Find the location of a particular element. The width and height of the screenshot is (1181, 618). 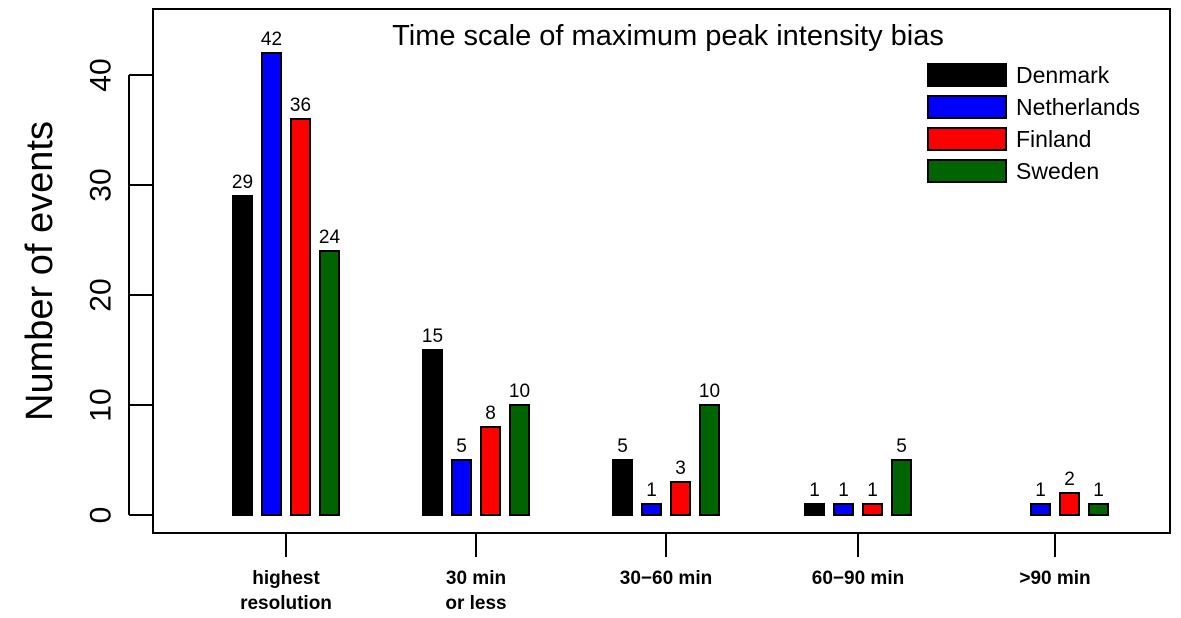

y-tick-label: 30 is located at coordinates (101, 184).